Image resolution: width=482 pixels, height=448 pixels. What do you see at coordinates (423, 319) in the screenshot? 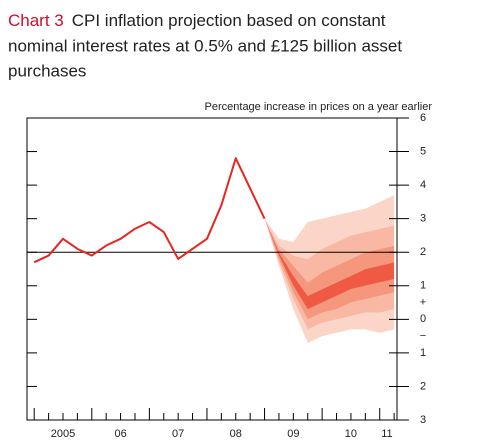
I see `y-tick-label: 0` at bounding box center [423, 319].